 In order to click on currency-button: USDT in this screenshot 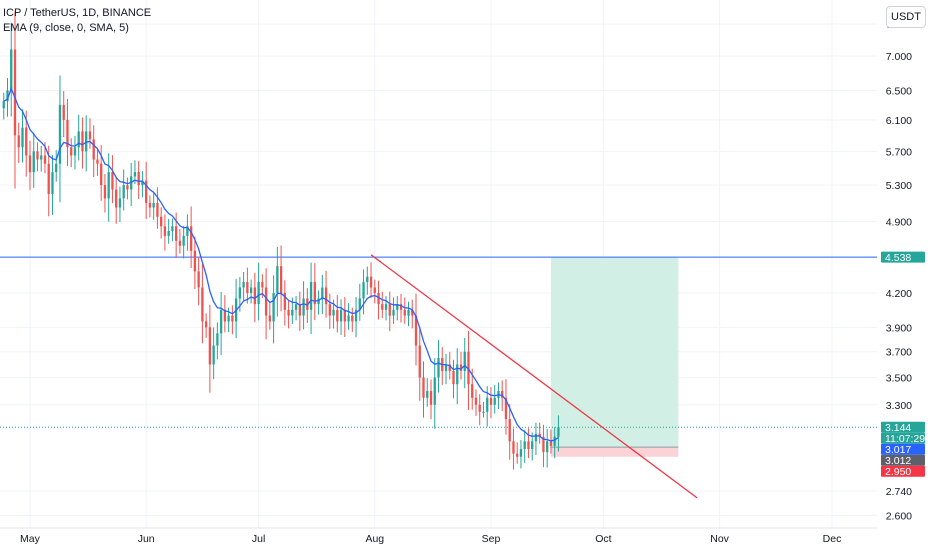, I will do `click(906, 17)`.